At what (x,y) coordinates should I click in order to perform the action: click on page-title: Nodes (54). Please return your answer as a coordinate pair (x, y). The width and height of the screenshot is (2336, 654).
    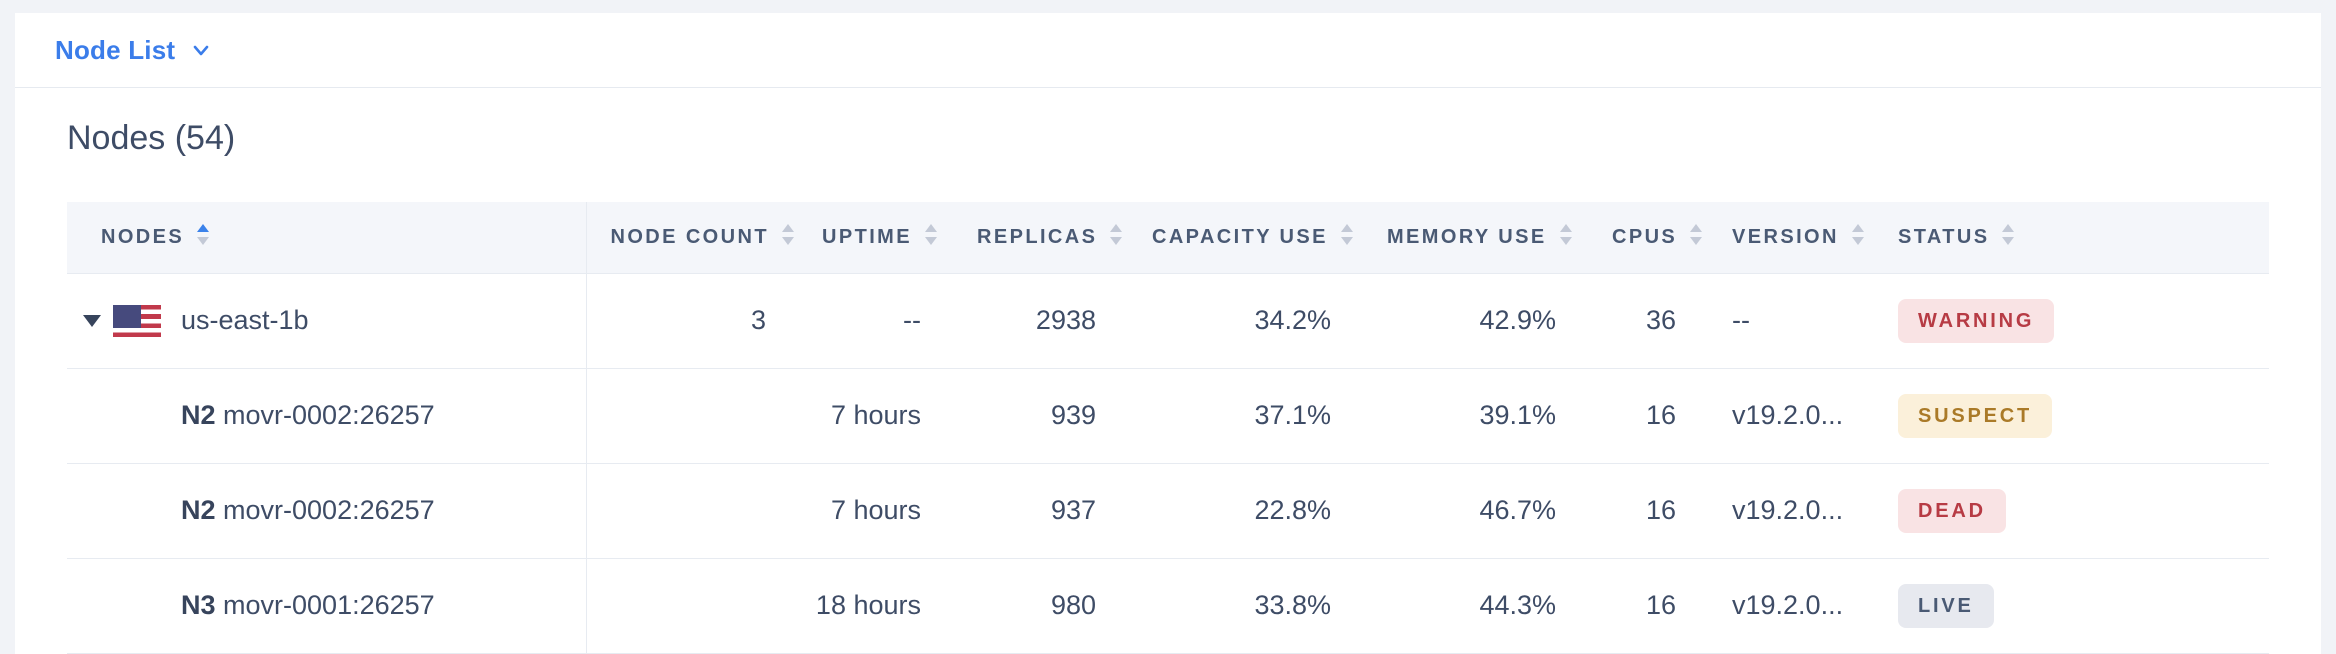
    Looking at the image, I should click on (151, 138).